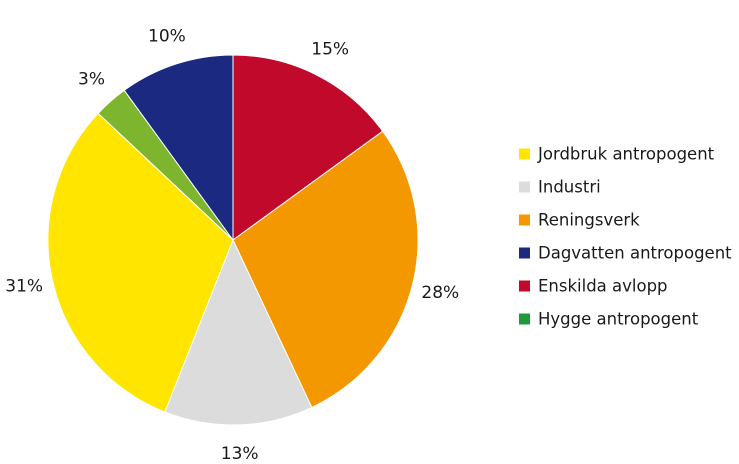 This screenshot has width=739, height=464. What do you see at coordinates (167, 37) in the screenshot?
I see `slice-percent-label: 10%` at bounding box center [167, 37].